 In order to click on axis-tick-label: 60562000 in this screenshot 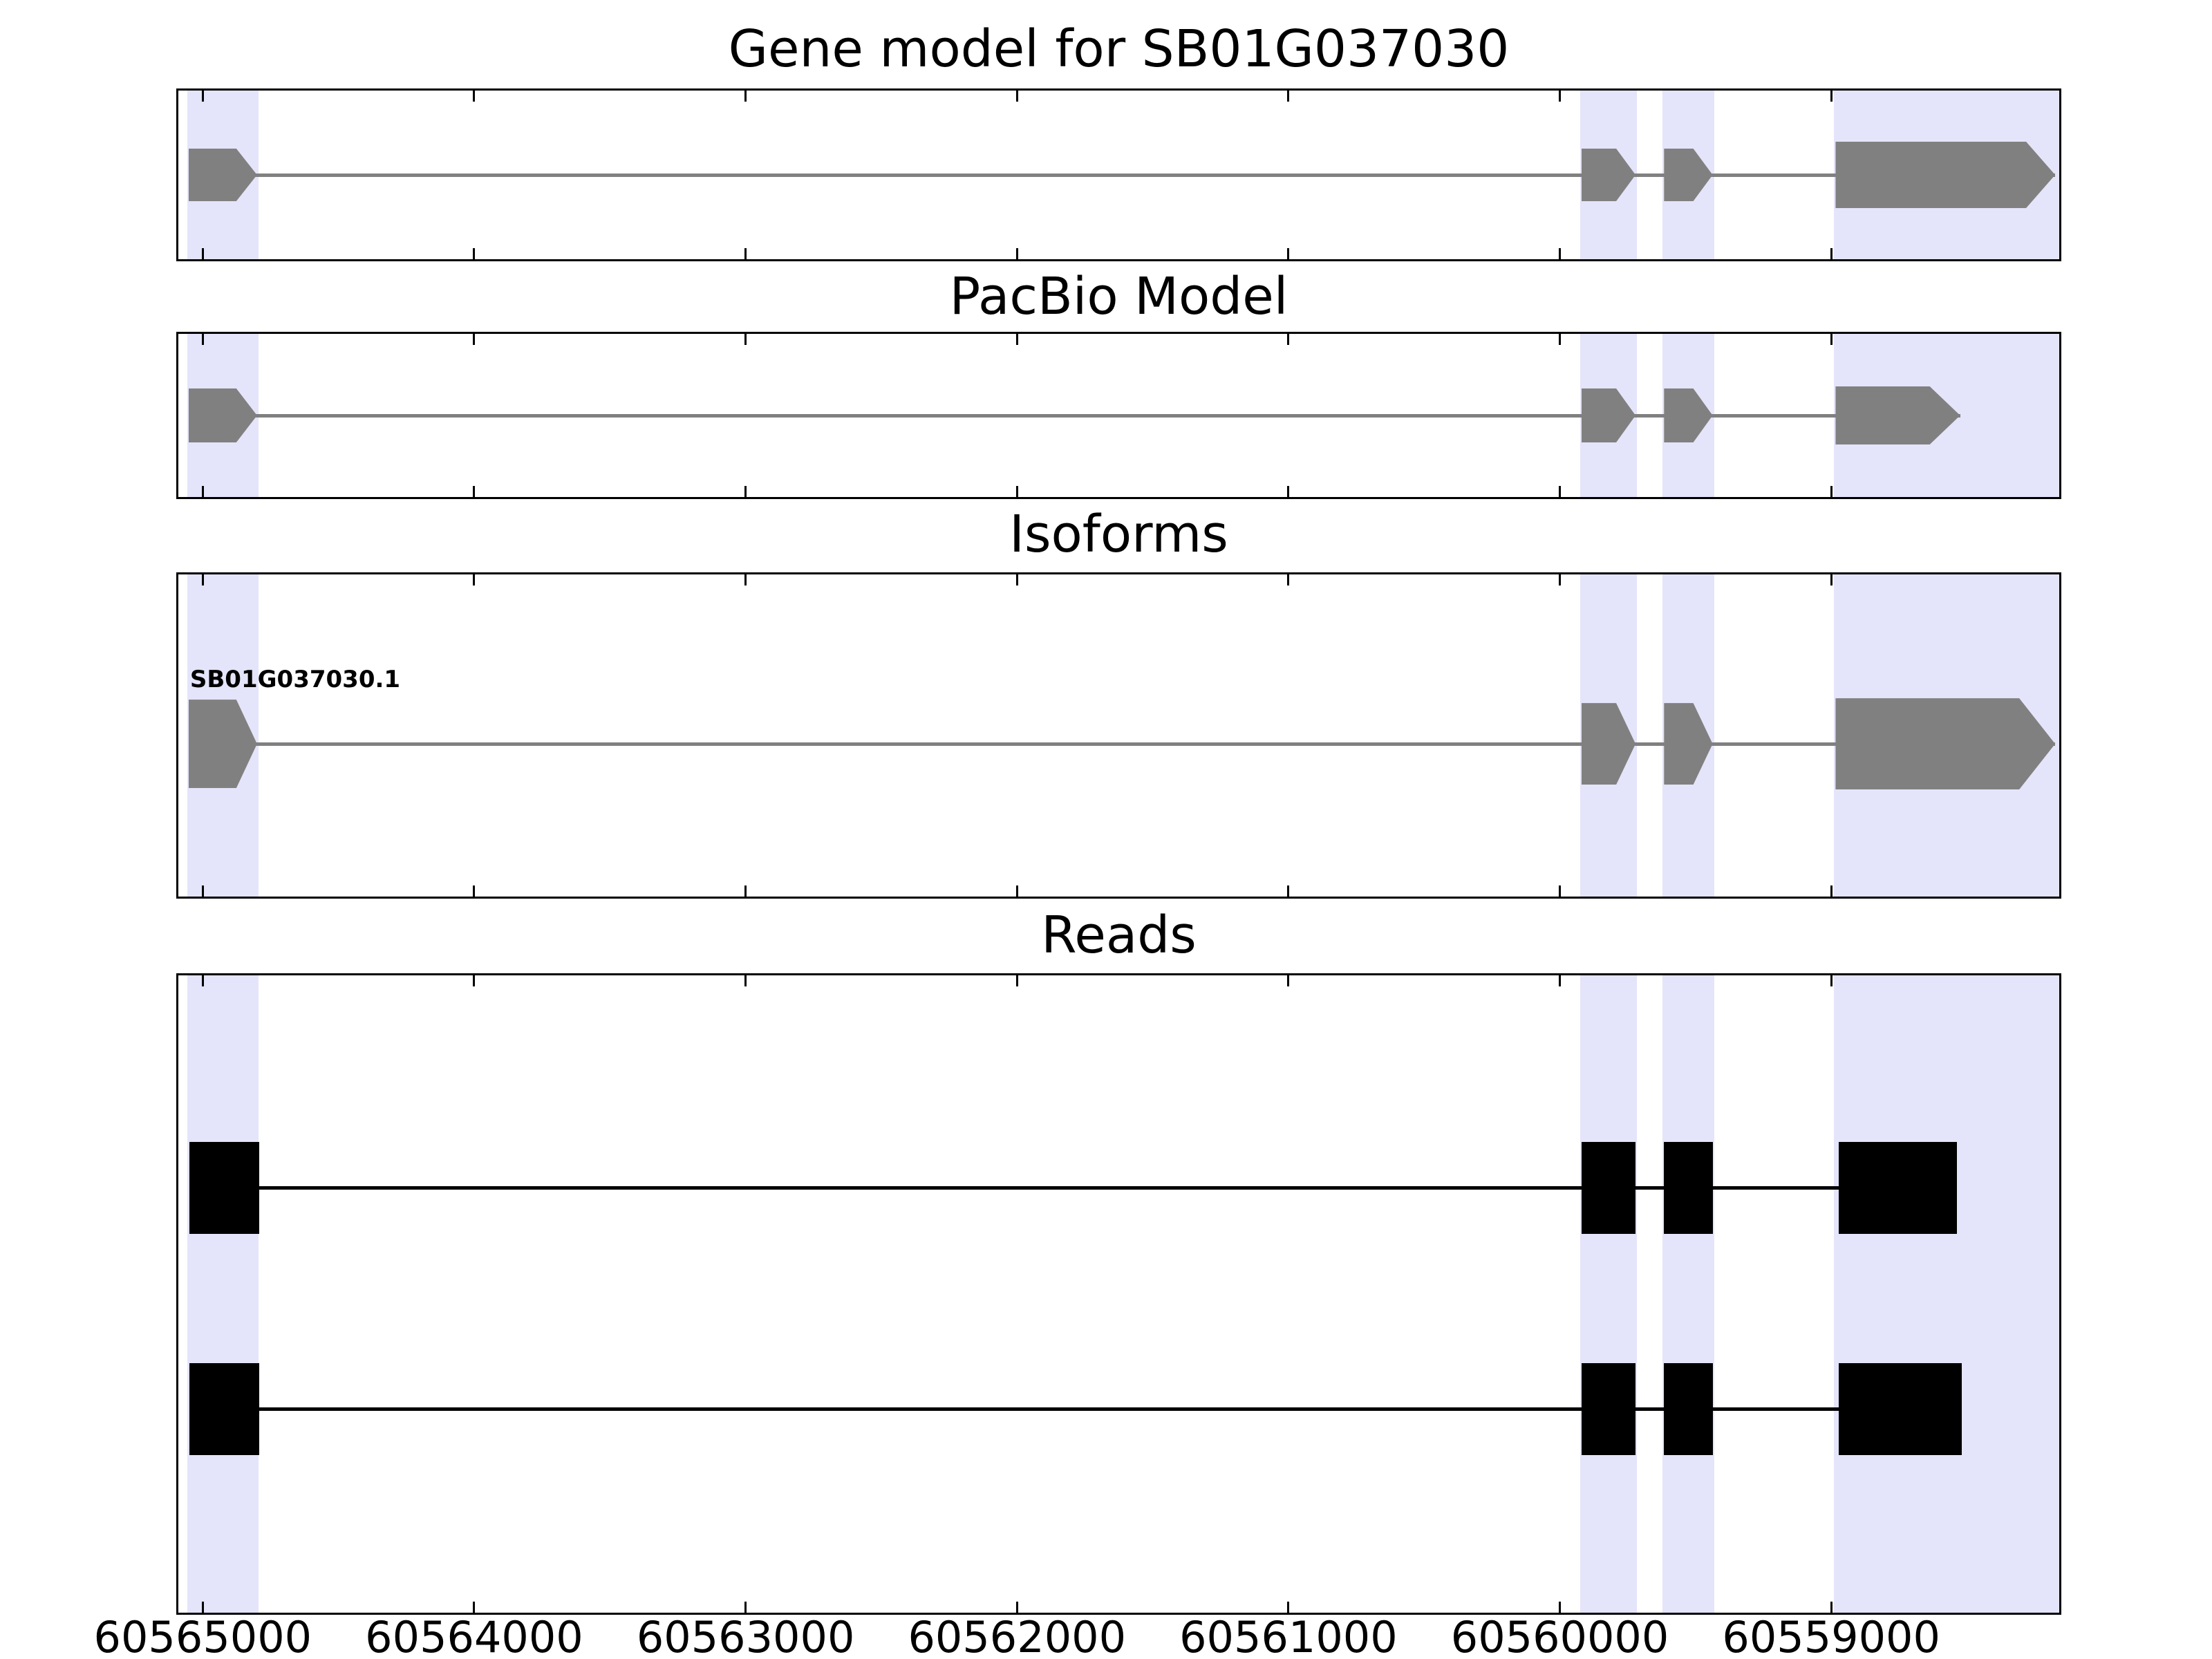, I will do `click(1018, 1635)`.